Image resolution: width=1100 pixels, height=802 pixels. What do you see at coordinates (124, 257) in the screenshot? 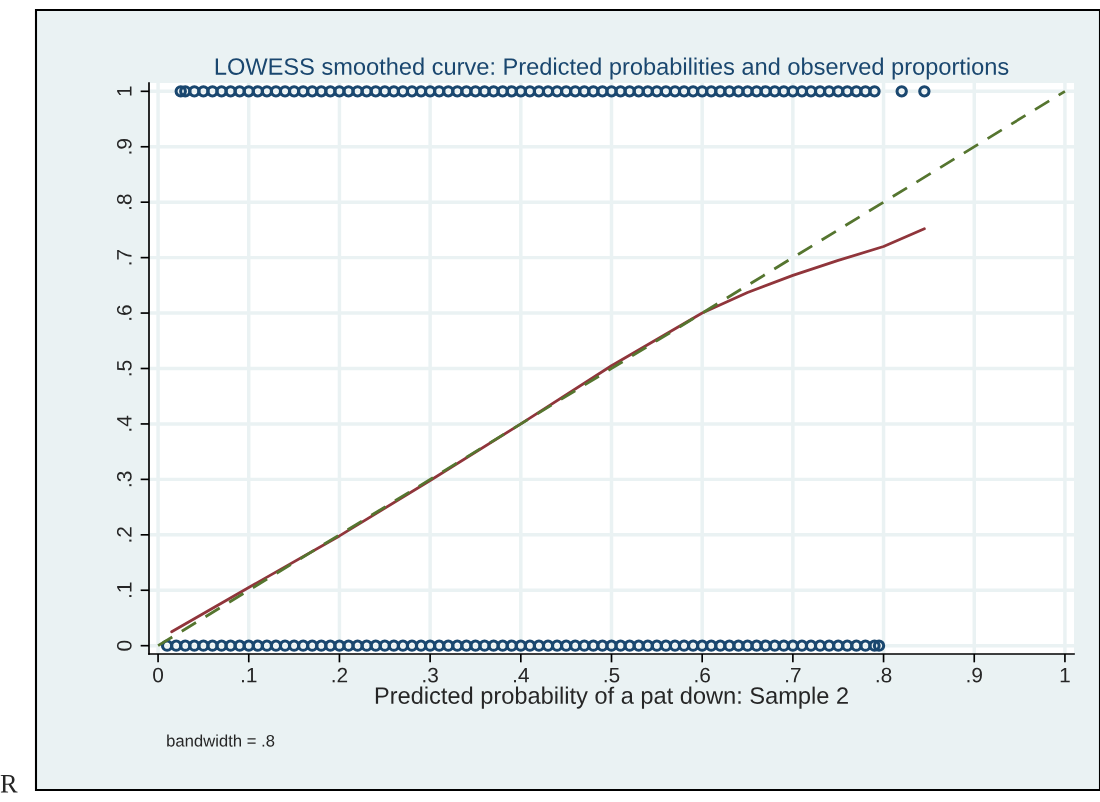
I see `y-tick-label: .7` at bounding box center [124, 257].